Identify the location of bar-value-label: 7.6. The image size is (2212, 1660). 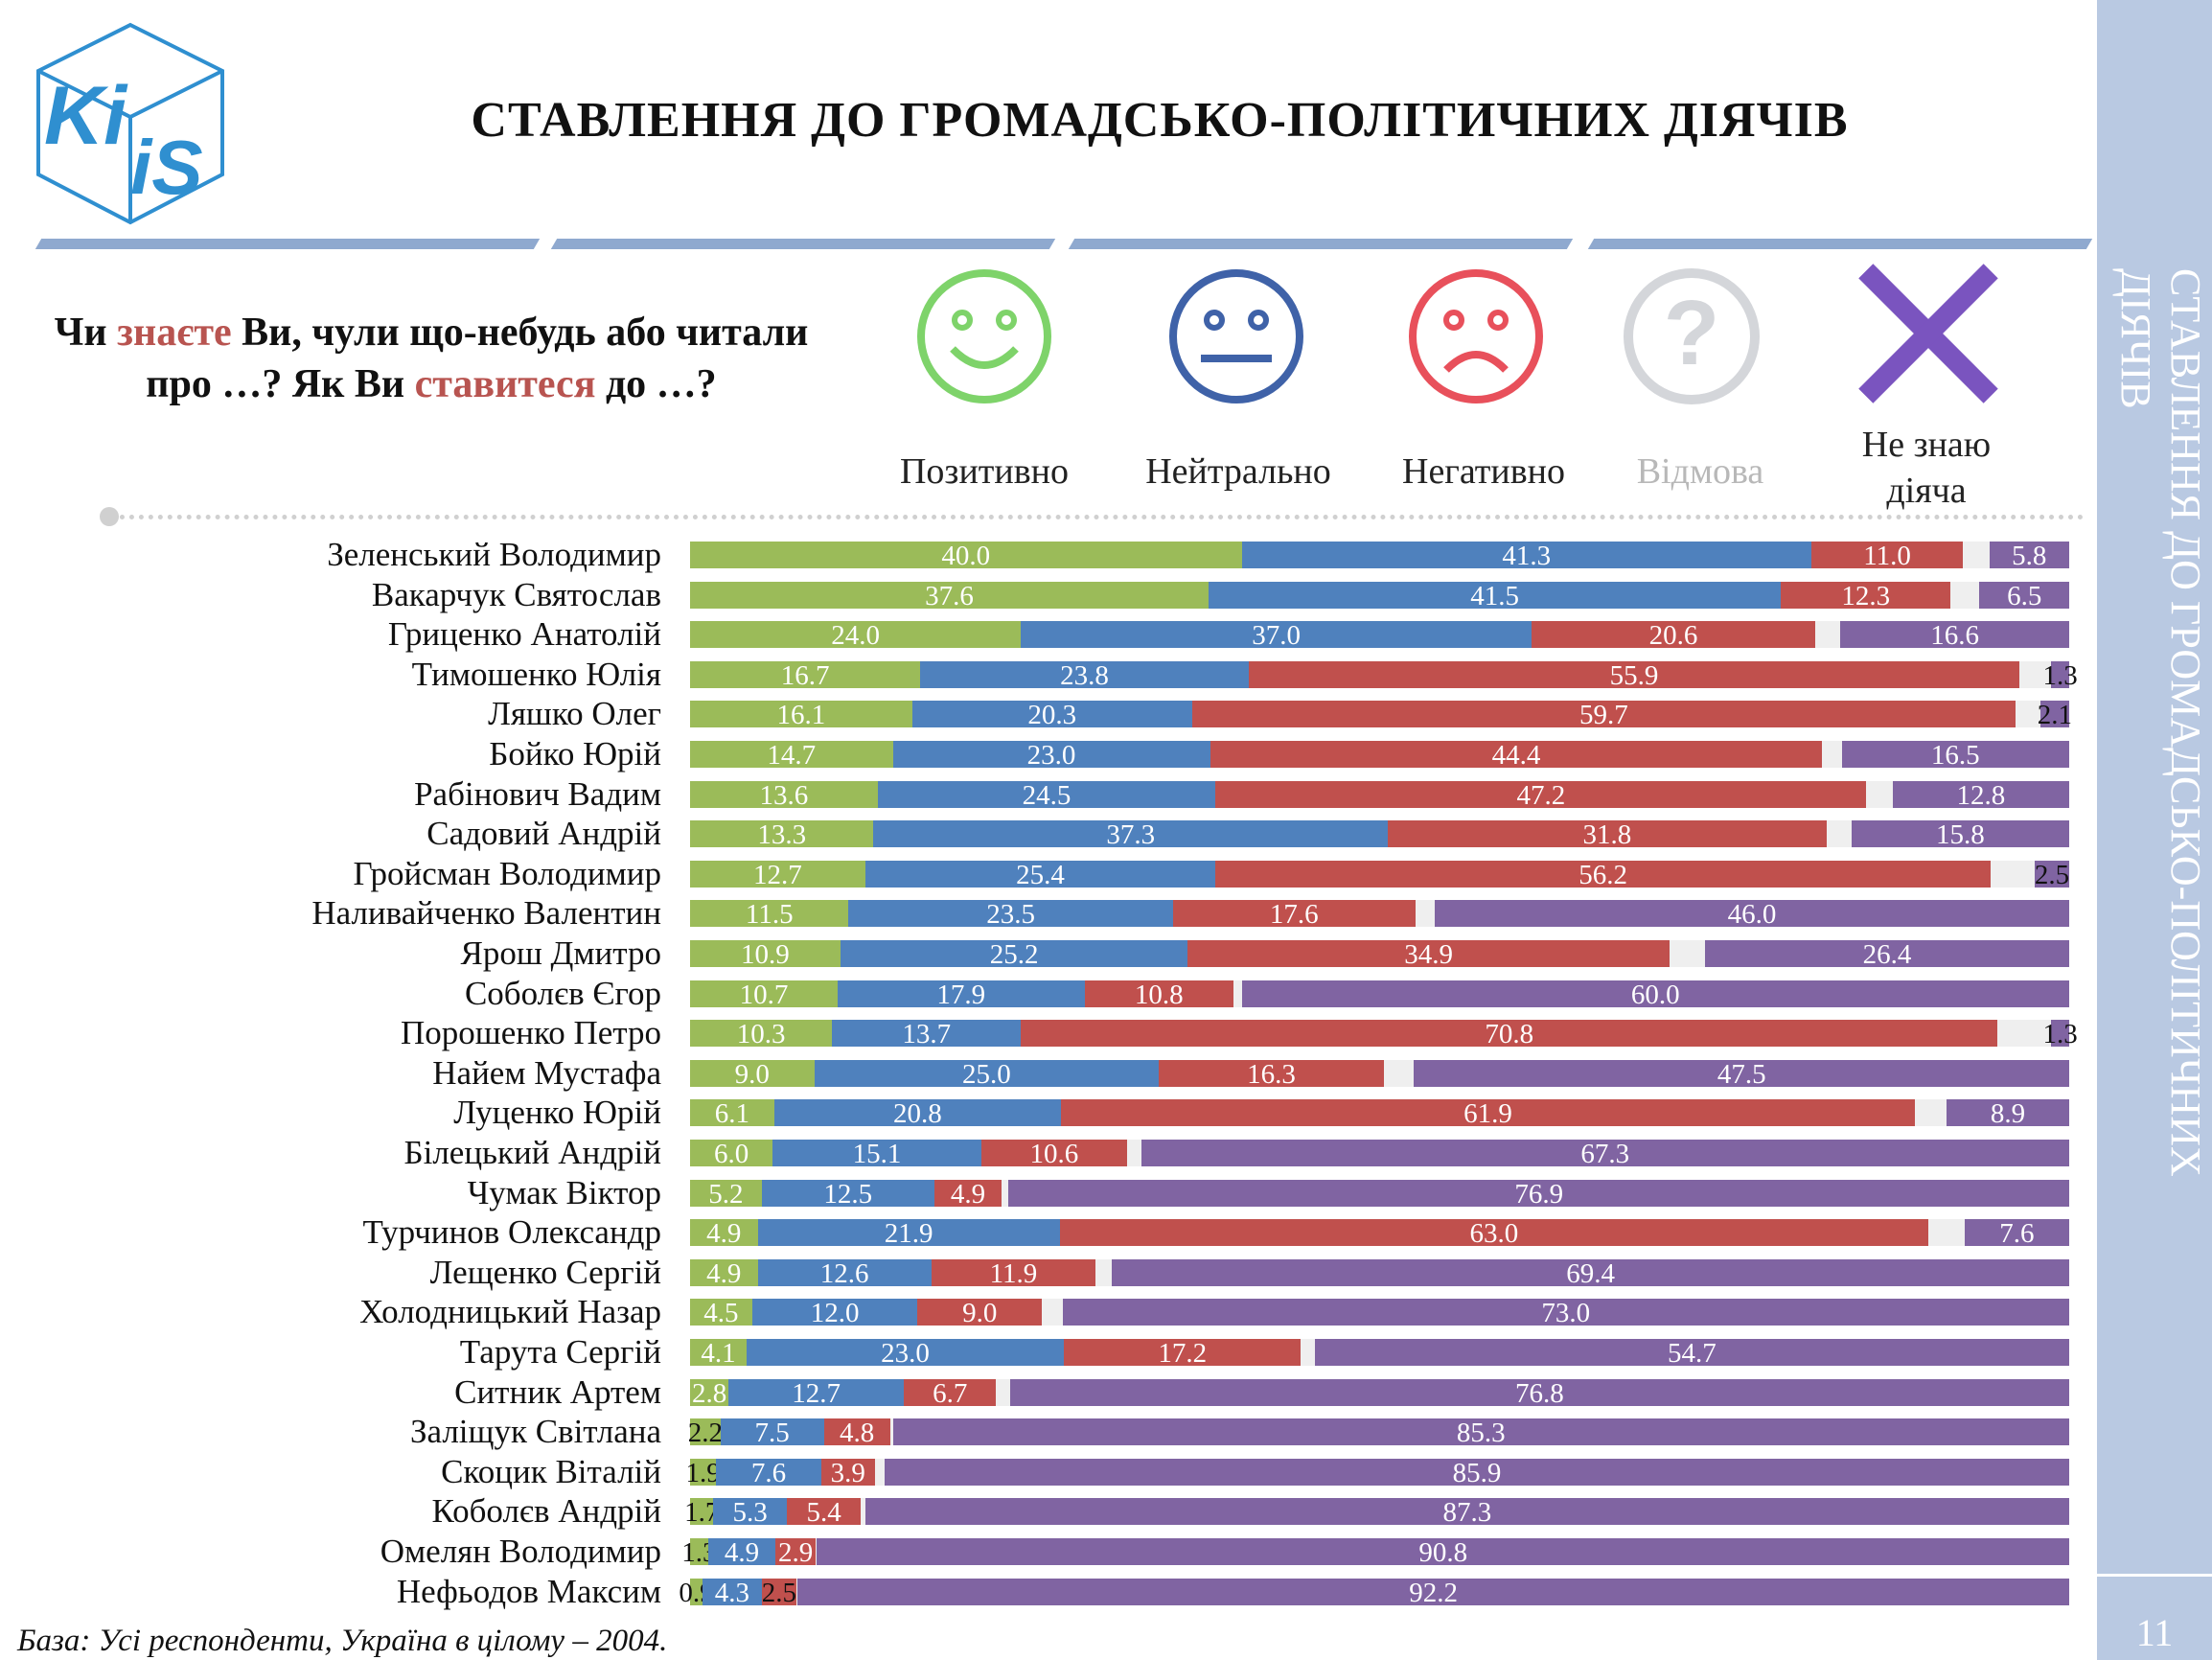
(768, 1472).